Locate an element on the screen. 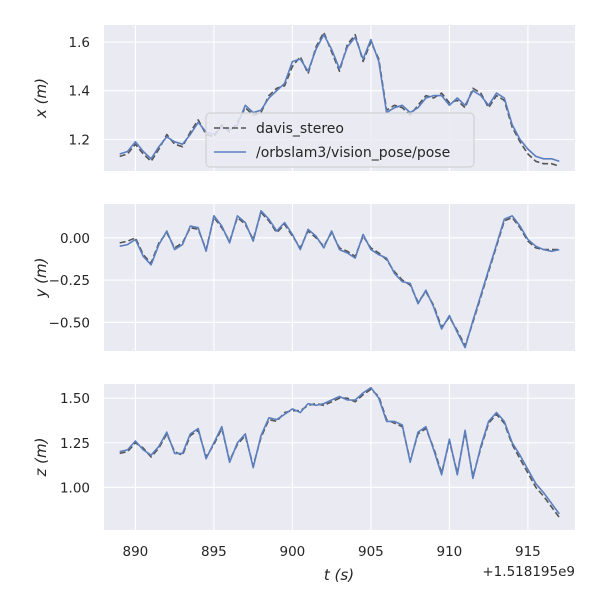 This screenshot has height=602, width=600. legend-entry: /orbslam3/vision_pose/pose is located at coordinates (353, 153).